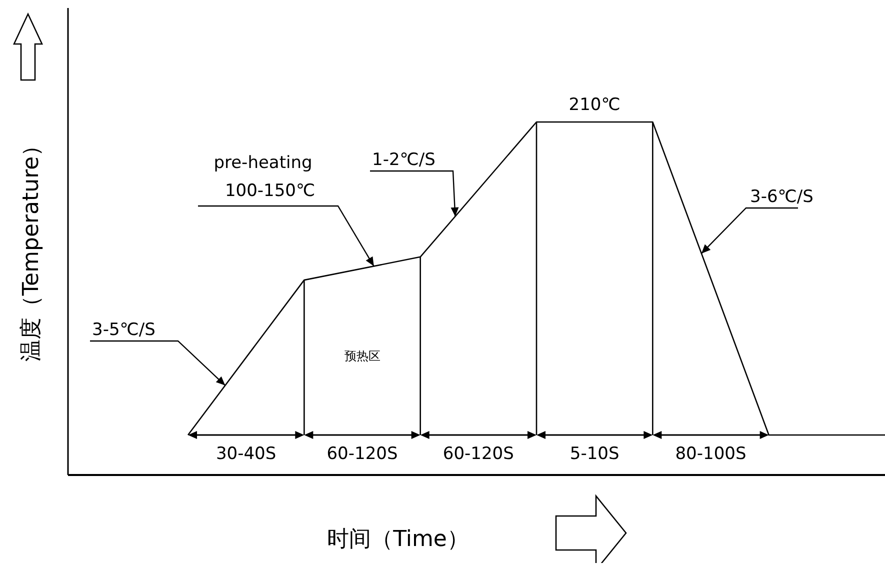 The width and height of the screenshot is (885, 571). What do you see at coordinates (270, 191) in the screenshot?
I see `annotation: 100-150℃` at bounding box center [270, 191].